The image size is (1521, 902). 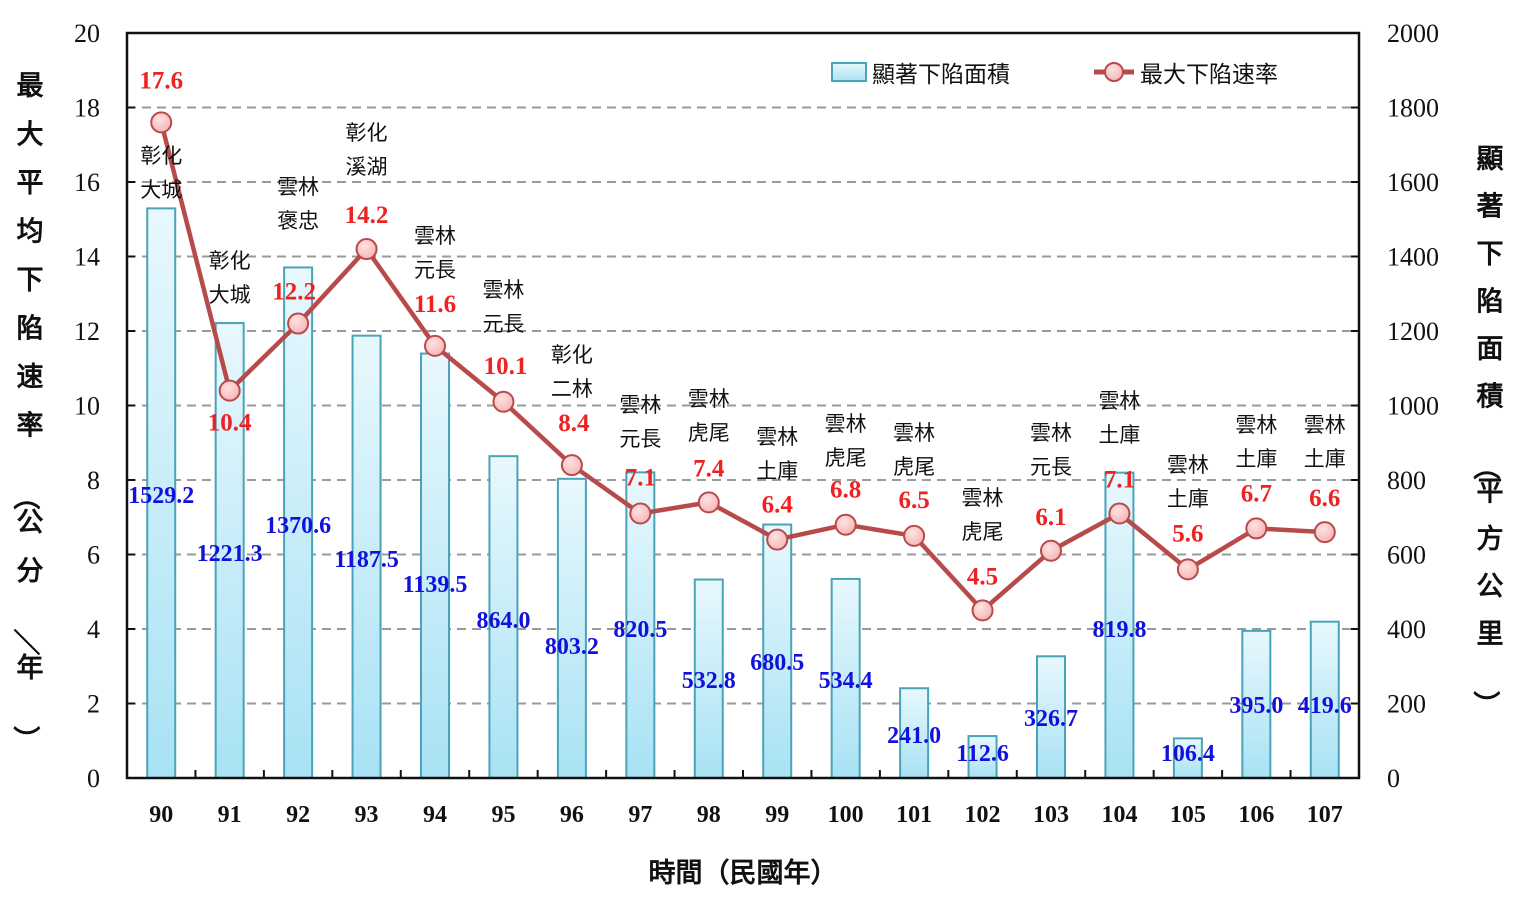 What do you see at coordinates (298, 221) in the screenshot?
I see `location-label-92-line2: 褒忠` at bounding box center [298, 221].